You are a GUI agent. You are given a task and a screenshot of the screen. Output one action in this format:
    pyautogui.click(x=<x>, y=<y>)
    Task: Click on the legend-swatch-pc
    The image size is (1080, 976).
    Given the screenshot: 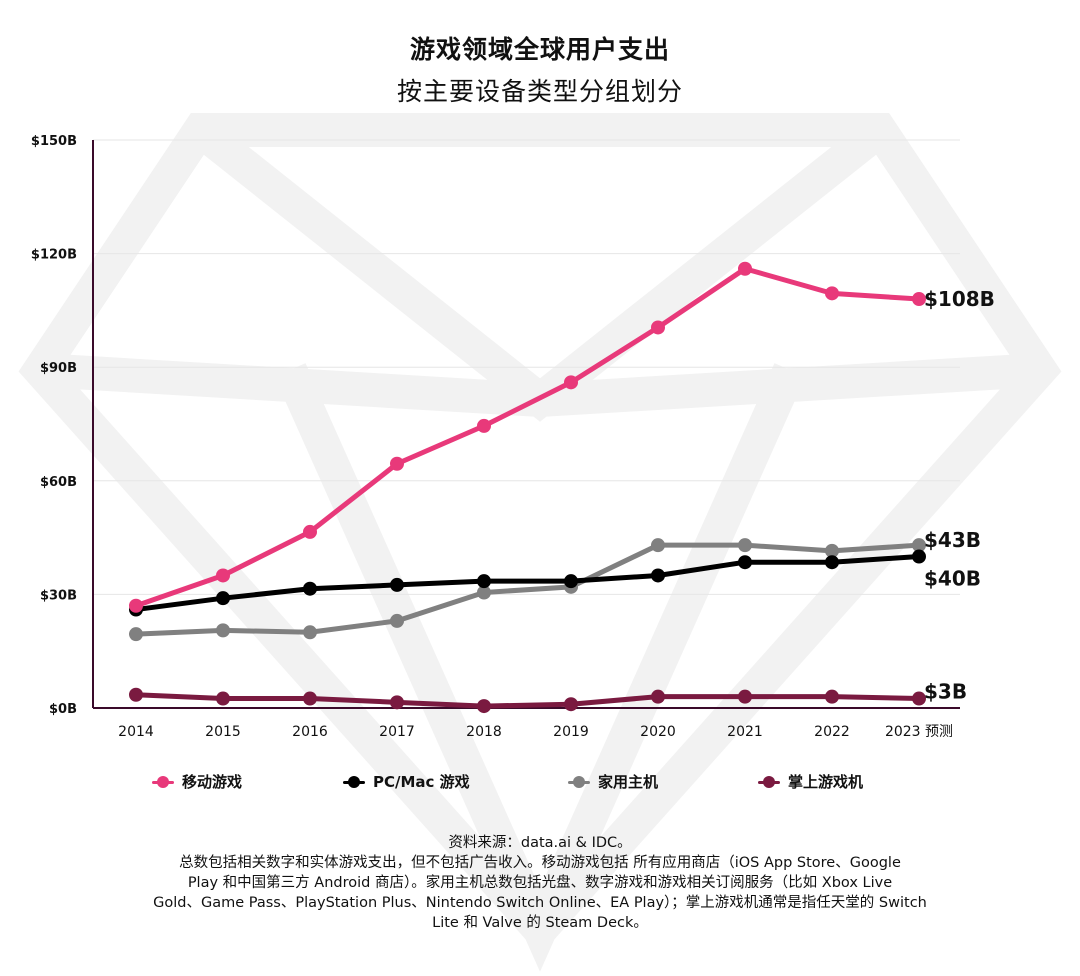 What is the action you would take?
    pyautogui.click(x=354, y=781)
    